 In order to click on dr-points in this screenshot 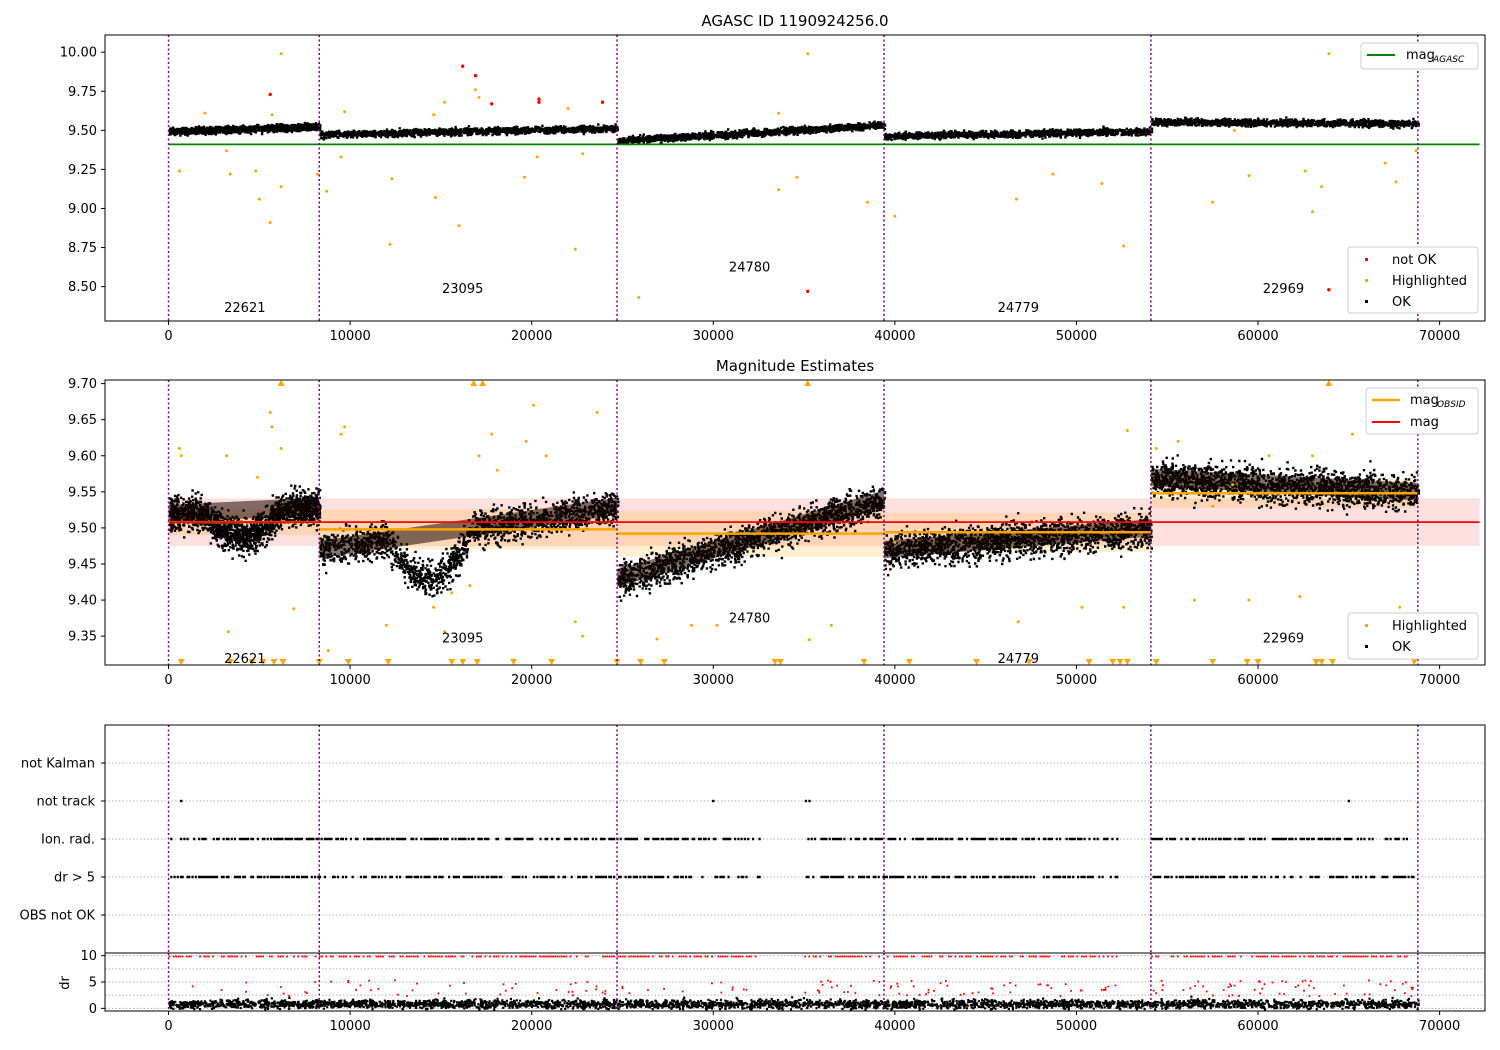, I will do `click(794, 1003)`.